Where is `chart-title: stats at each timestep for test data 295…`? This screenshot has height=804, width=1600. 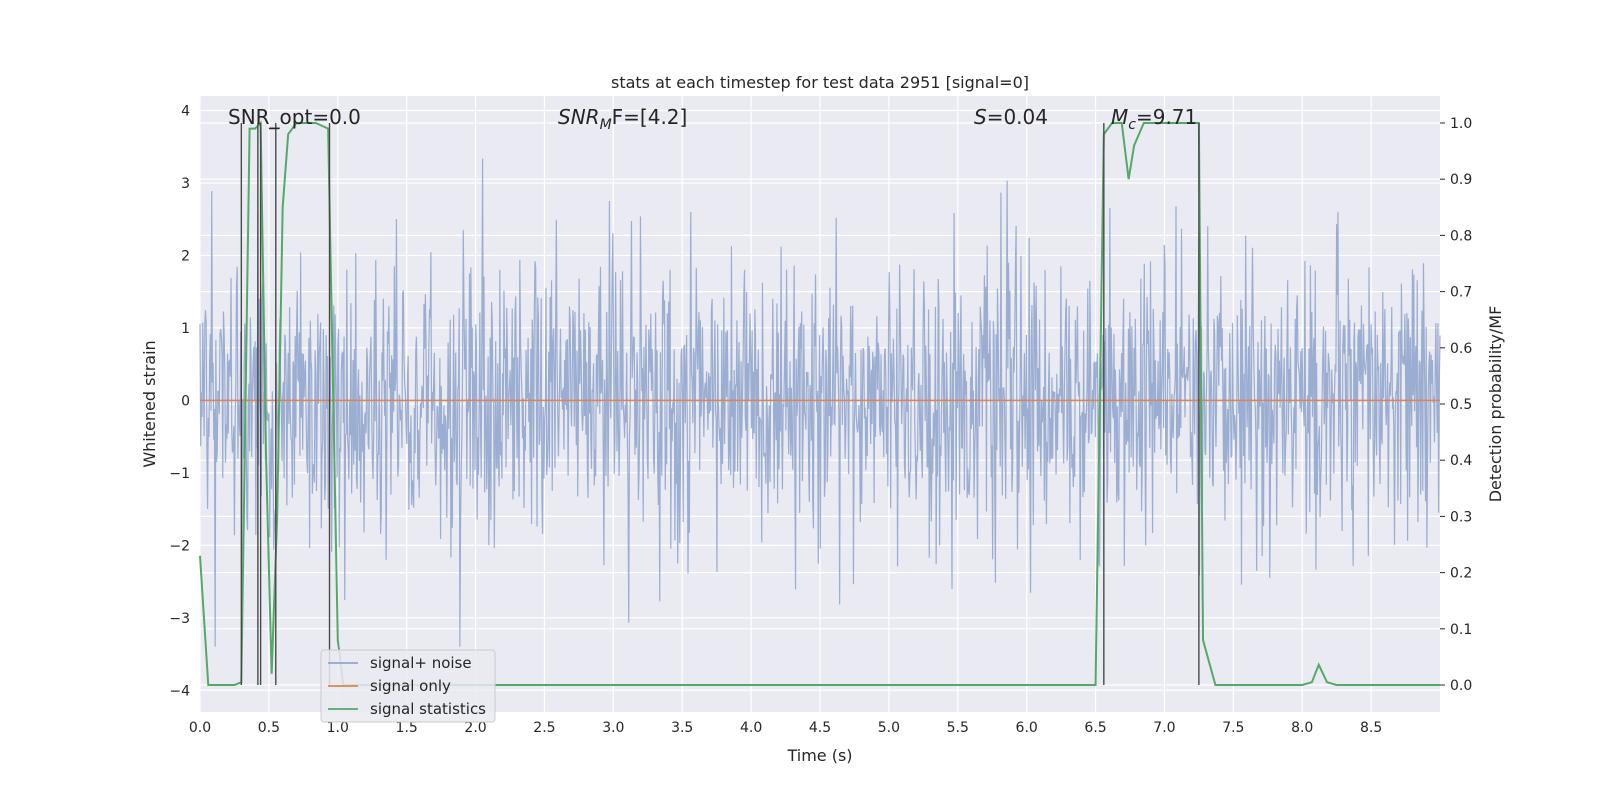
chart-title: stats at each timestep for test data 295… is located at coordinates (820, 82).